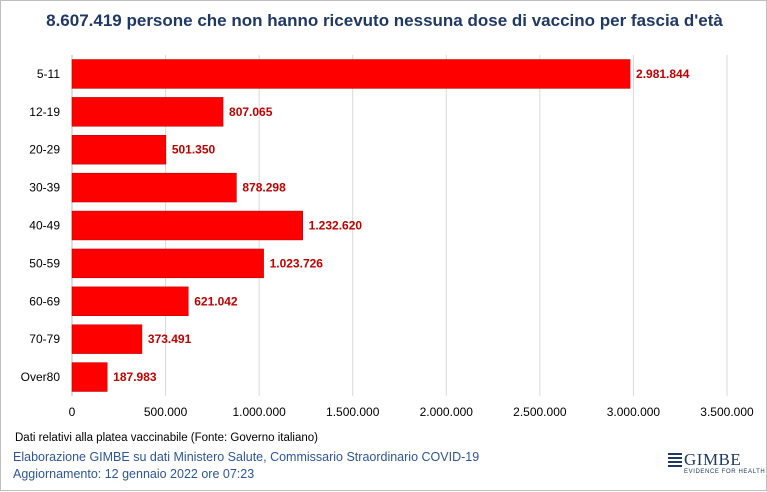 The width and height of the screenshot is (767, 492). Describe the element at coordinates (44, 301) in the screenshot. I see `category-label: 60-69` at that location.